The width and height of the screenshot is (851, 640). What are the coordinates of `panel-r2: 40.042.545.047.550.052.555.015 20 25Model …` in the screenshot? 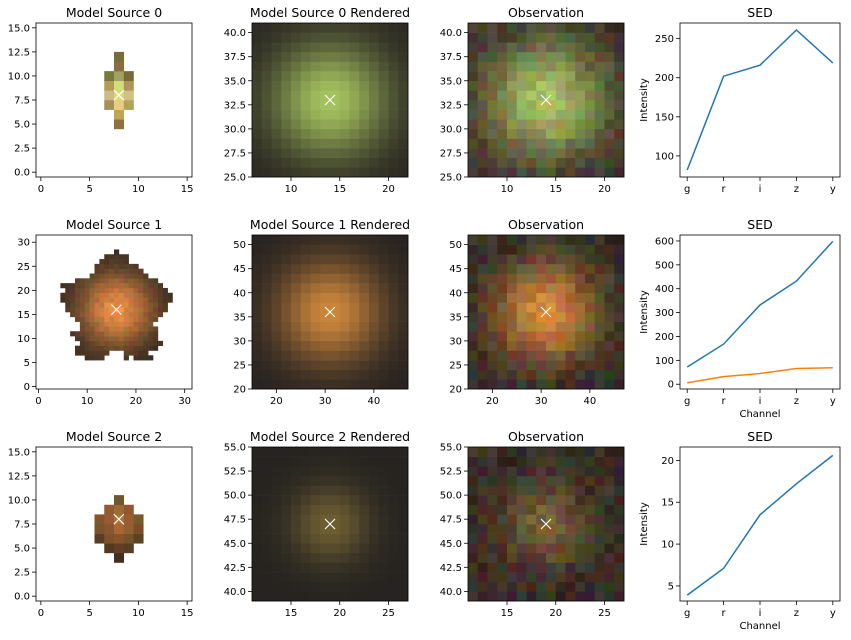 It's located at (317, 524).